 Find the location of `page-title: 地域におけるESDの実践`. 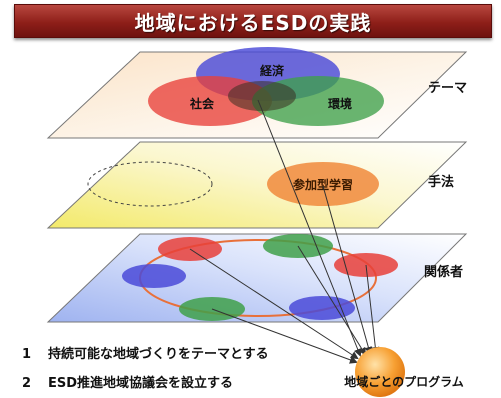

page-title: 地域におけるESDの実践 is located at coordinates (253, 22).